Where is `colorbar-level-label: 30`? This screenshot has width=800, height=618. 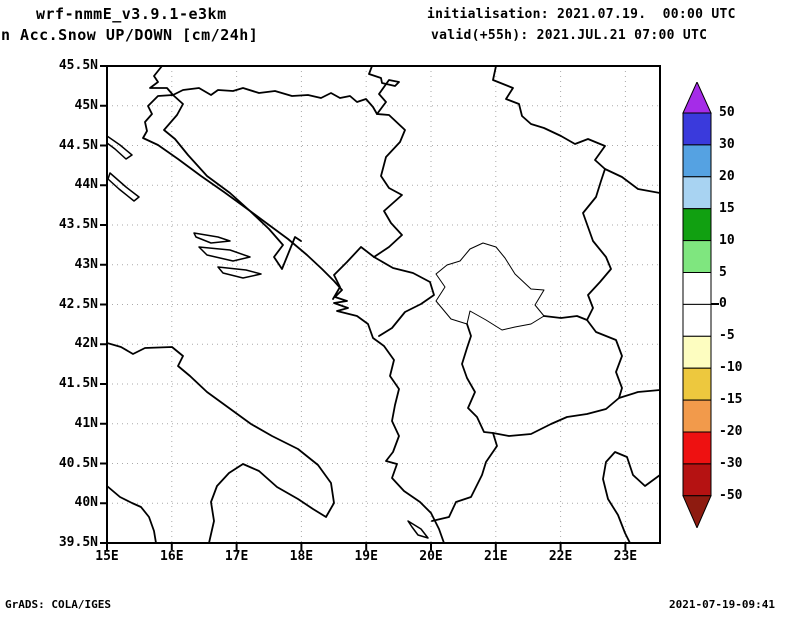
colorbar-level-label: 30 is located at coordinates (727, 144).